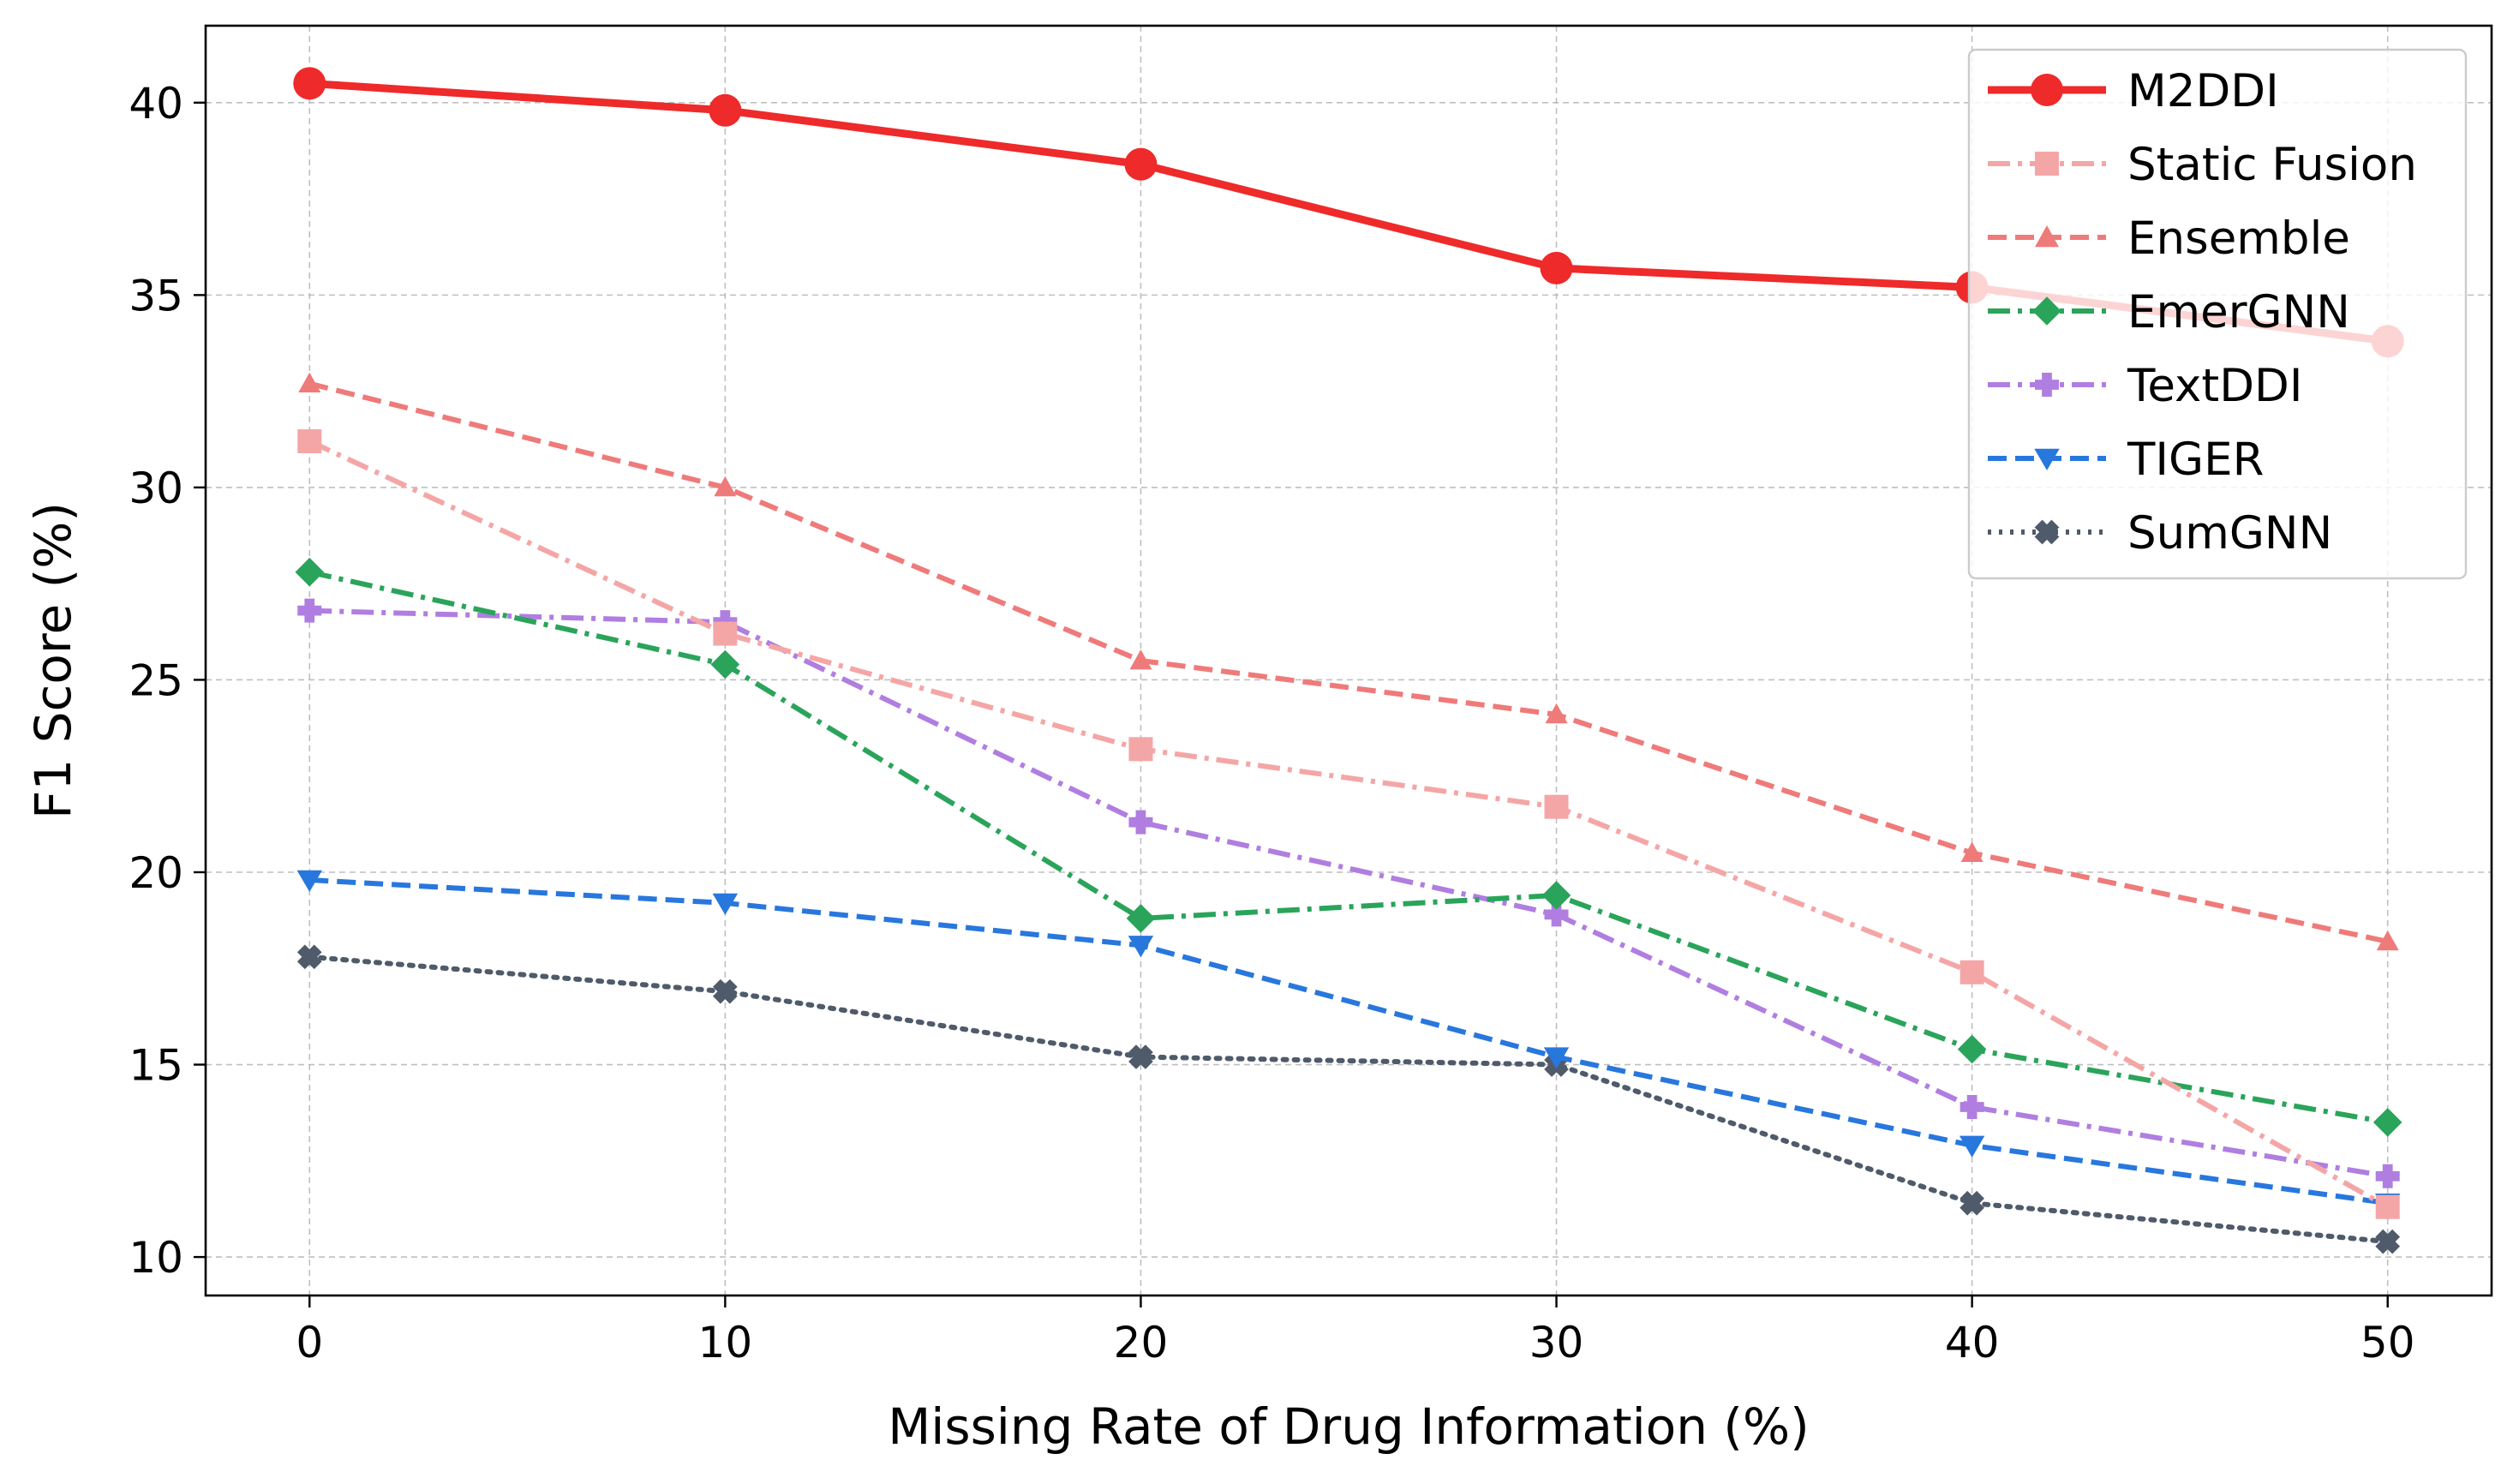  Describe the element at coordinates (156, 1066) in the screenshot. I see `y-tick-label: 15` at that location.